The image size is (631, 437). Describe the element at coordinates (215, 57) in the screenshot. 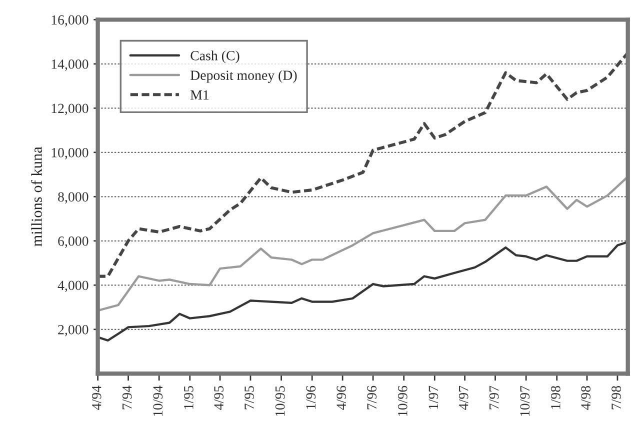

I see `legend-label: Cash (C)` at that location.